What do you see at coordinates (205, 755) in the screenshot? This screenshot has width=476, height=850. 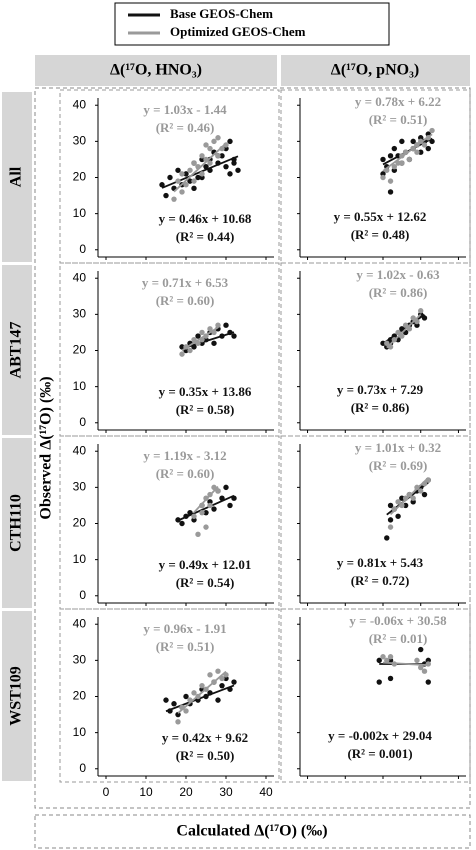 I see `fit-r2: (R² = 0.50)` at bounding box center [205, 755].